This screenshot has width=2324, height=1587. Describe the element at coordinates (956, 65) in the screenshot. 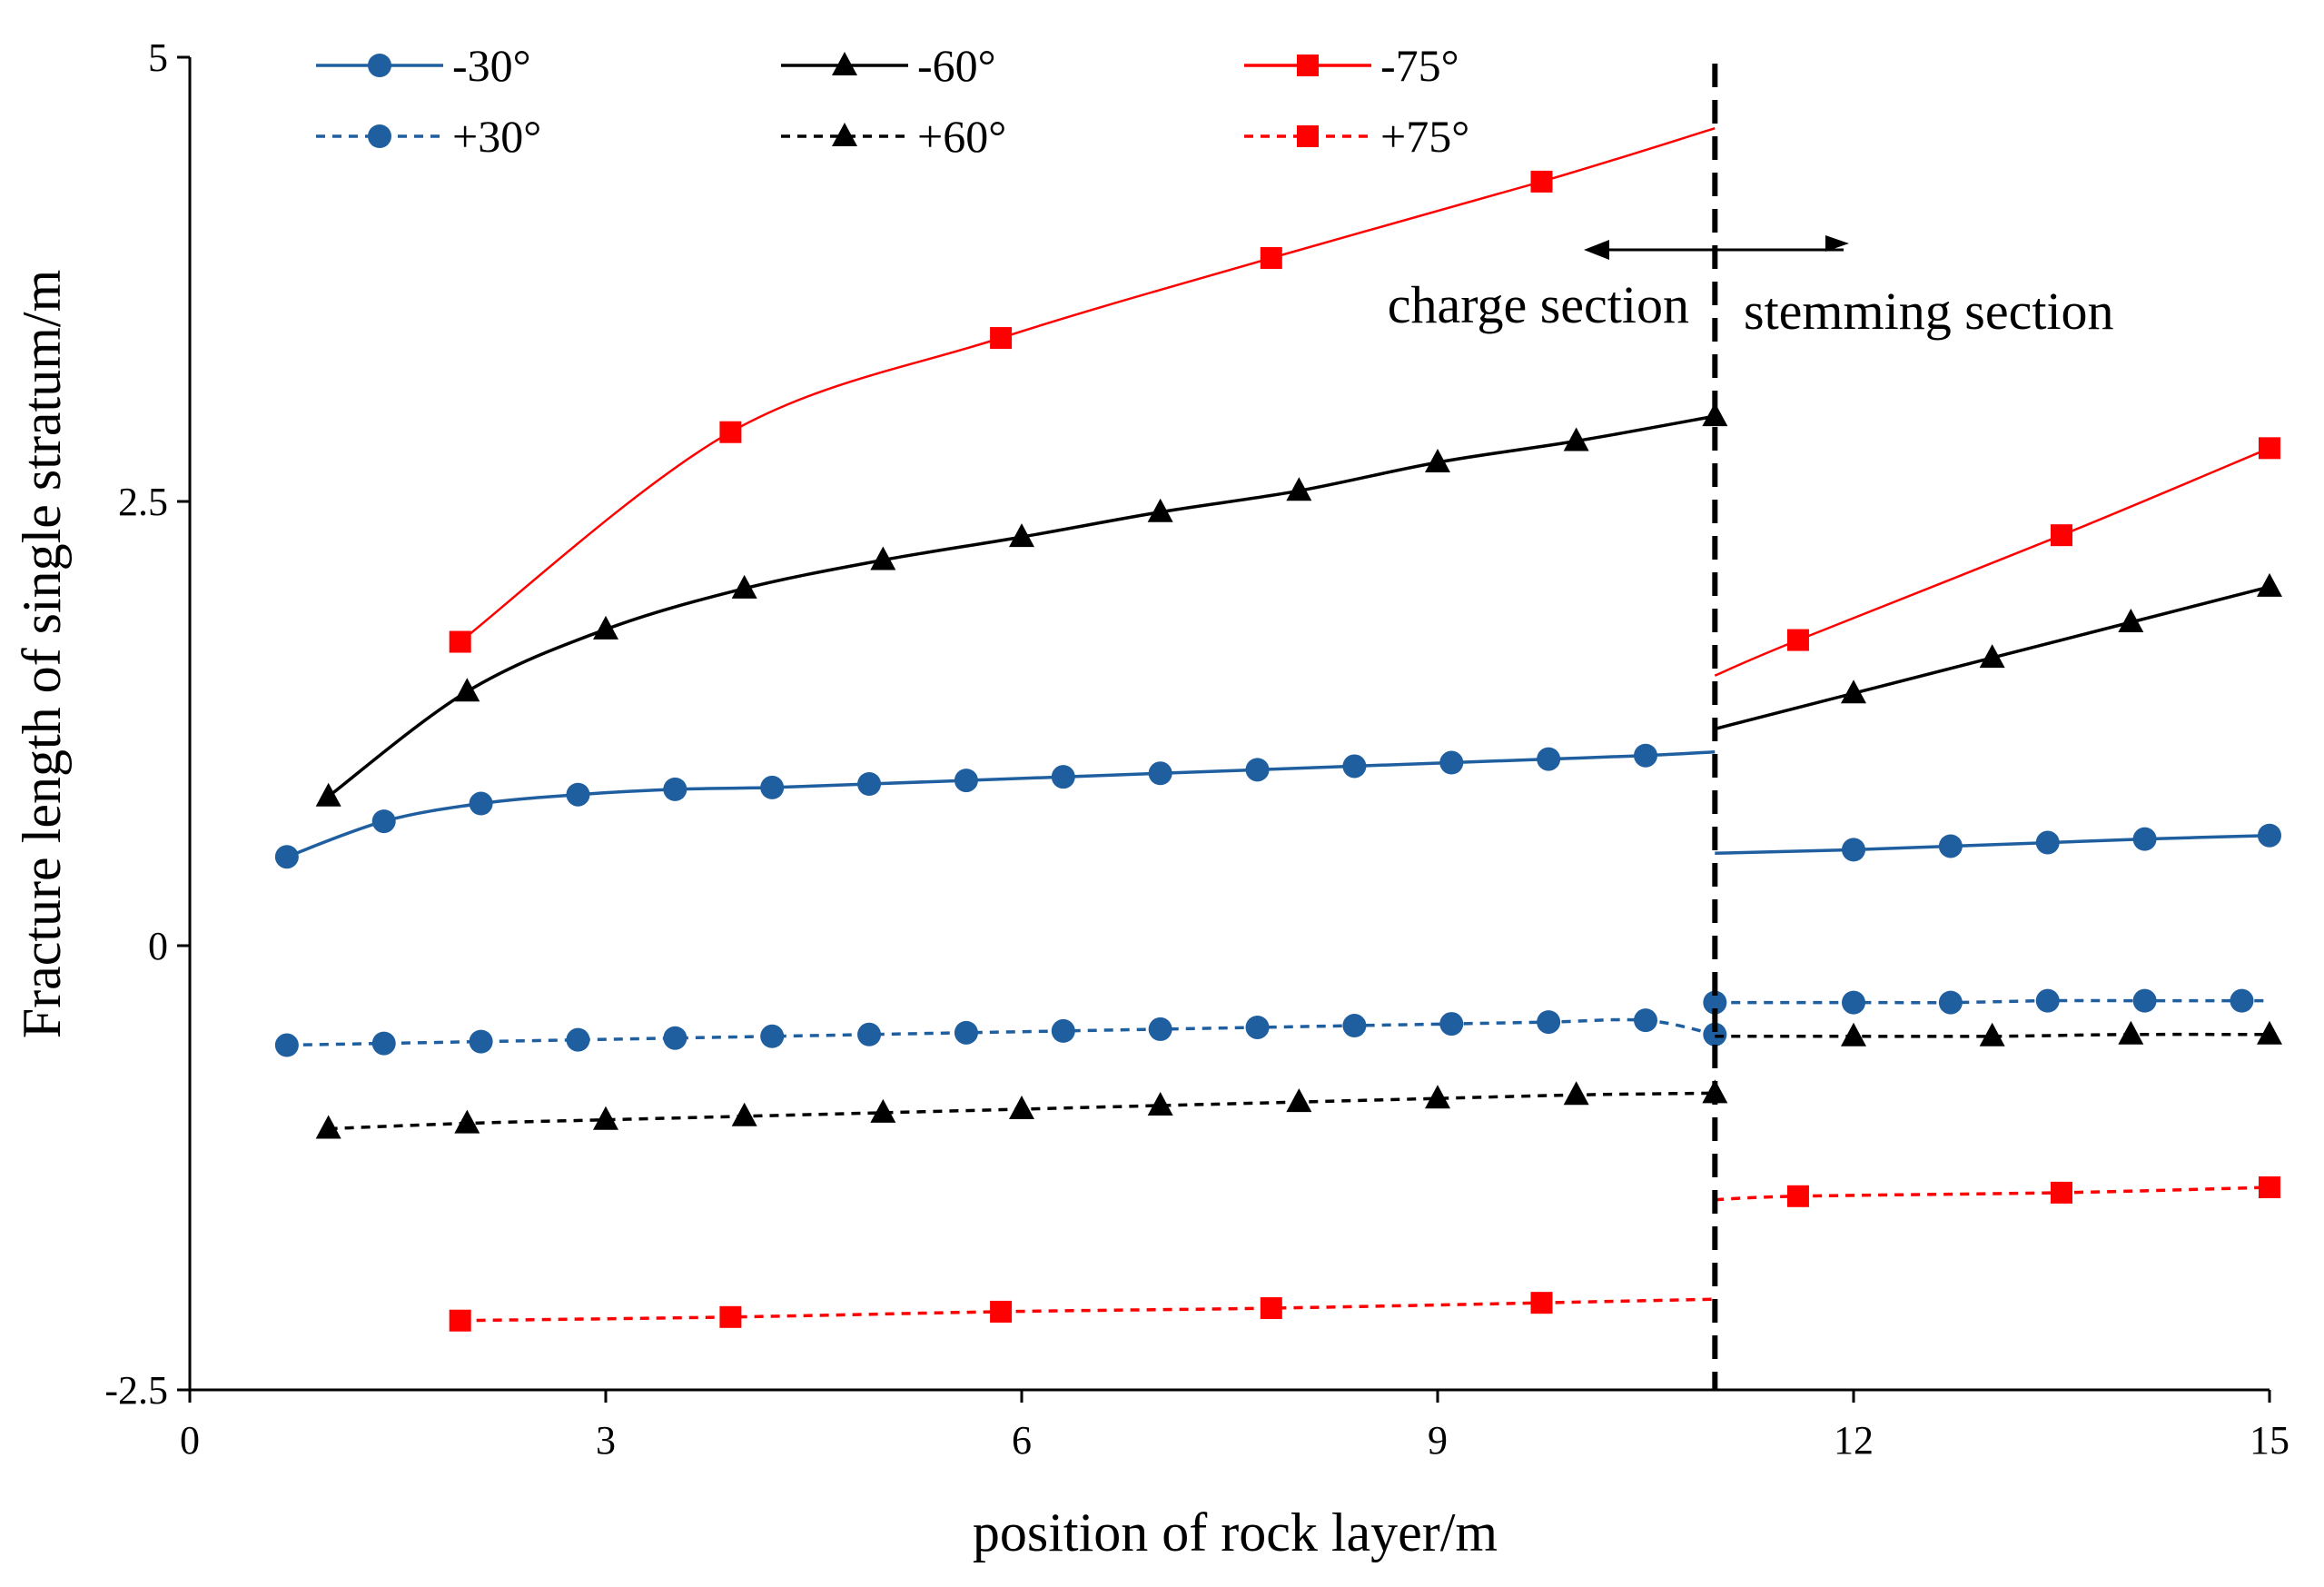

I see `legend-label: -60°` at that location.